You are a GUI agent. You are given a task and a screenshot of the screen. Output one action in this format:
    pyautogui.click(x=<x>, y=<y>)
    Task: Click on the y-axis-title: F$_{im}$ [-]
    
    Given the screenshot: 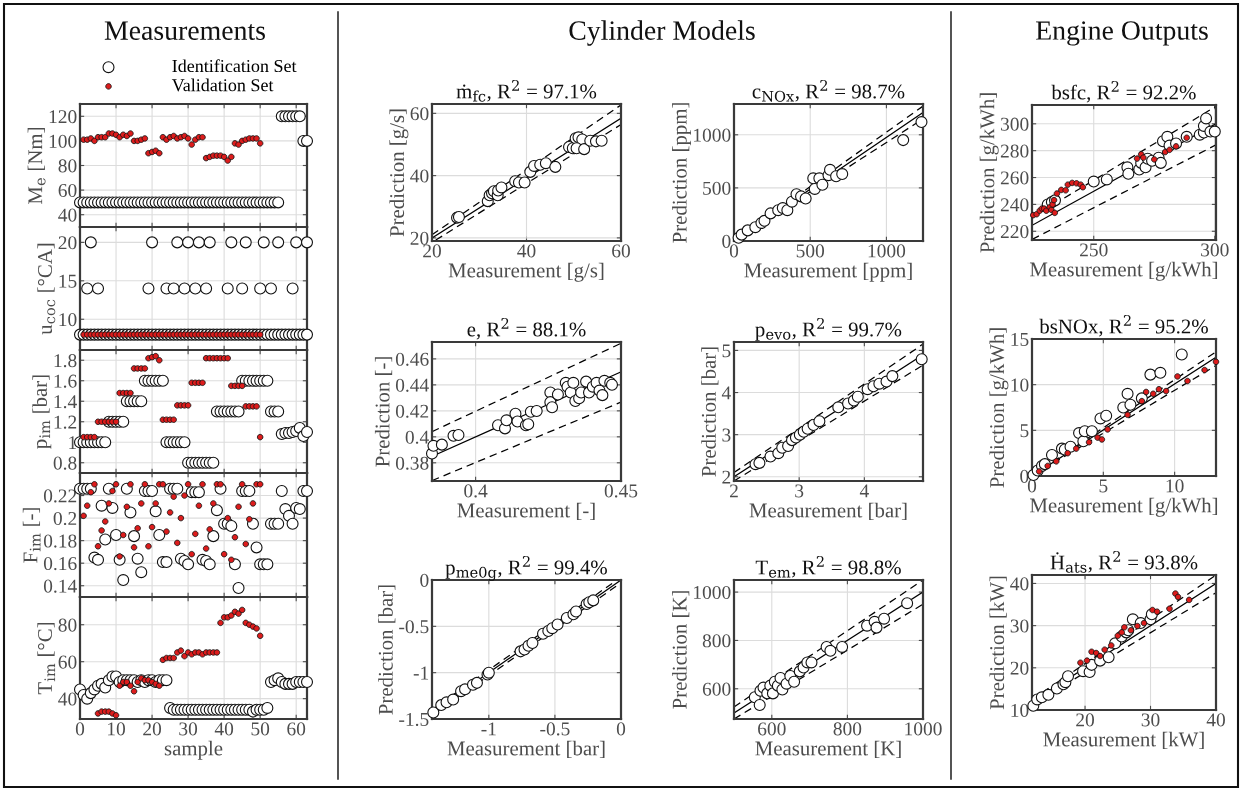 What is the action you would take?
    pyautogui.click(x=31, y=535)
    